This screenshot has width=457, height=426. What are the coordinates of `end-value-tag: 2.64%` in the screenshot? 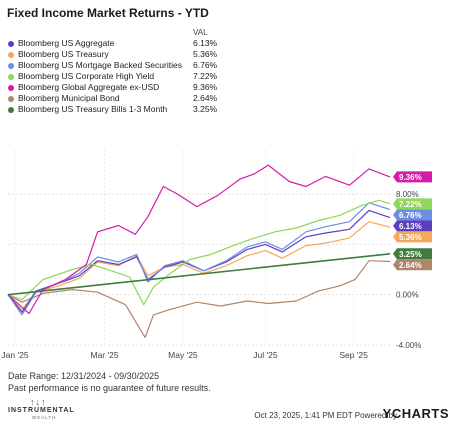 It's located at (412, 265).